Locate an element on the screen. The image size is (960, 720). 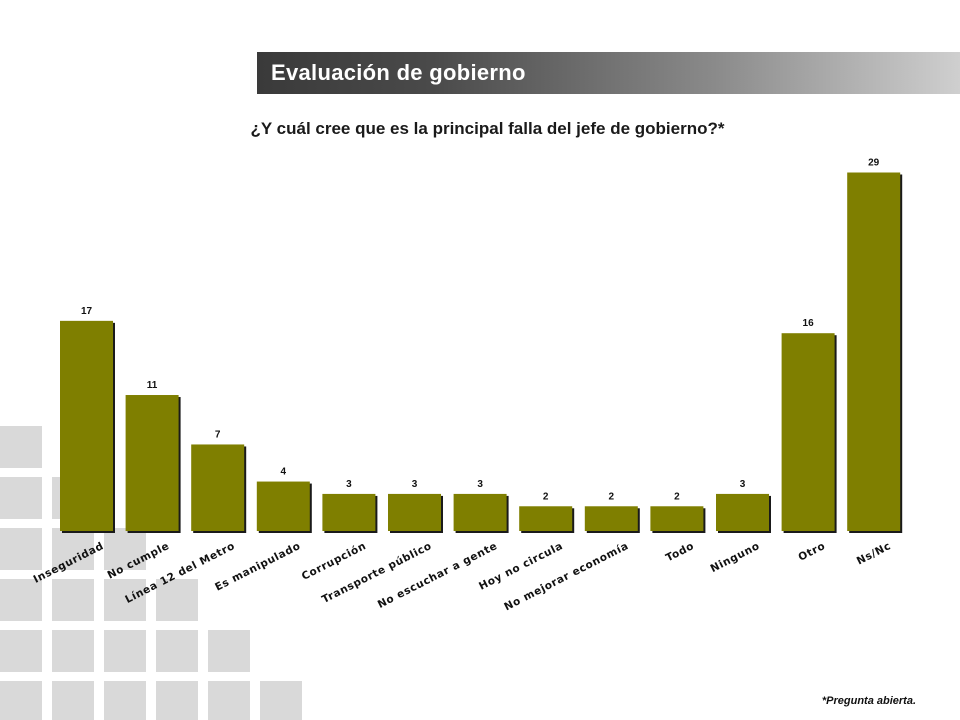
data-label: 29 is located at coordinates (874, 163).